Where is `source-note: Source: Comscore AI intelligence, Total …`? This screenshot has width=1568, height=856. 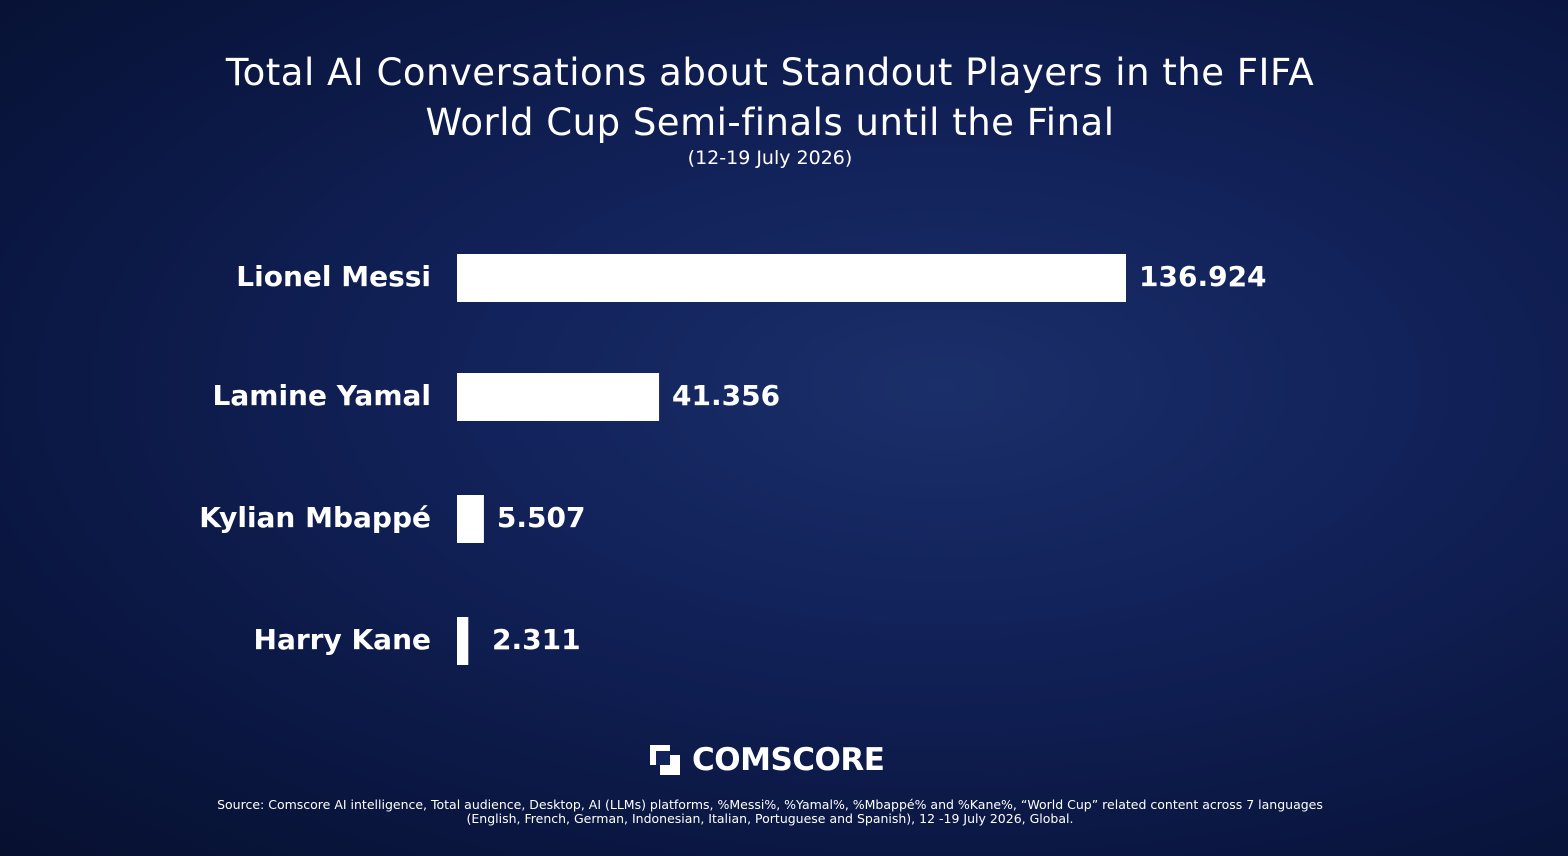
source-note: Source: Comscore AI intelligence, Total … is located at coordinates (770, 811).